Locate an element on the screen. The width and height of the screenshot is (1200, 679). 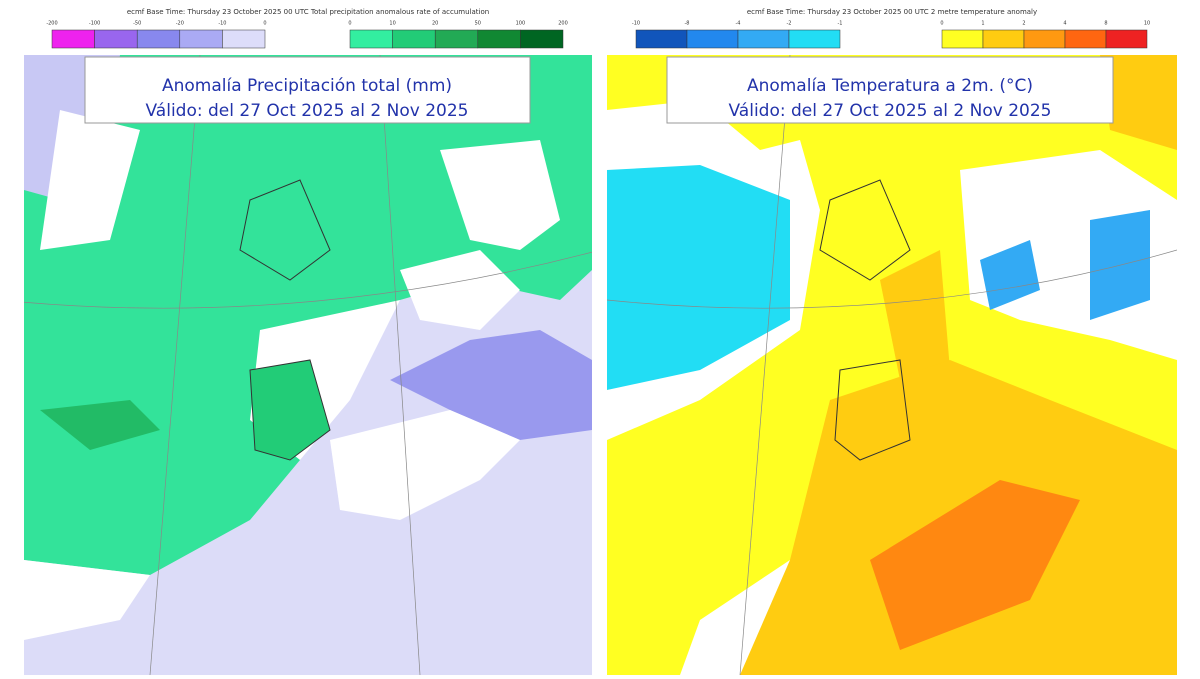
map-title: Anomalía Precipitación total (mm) is located at coordinates (307, 86).